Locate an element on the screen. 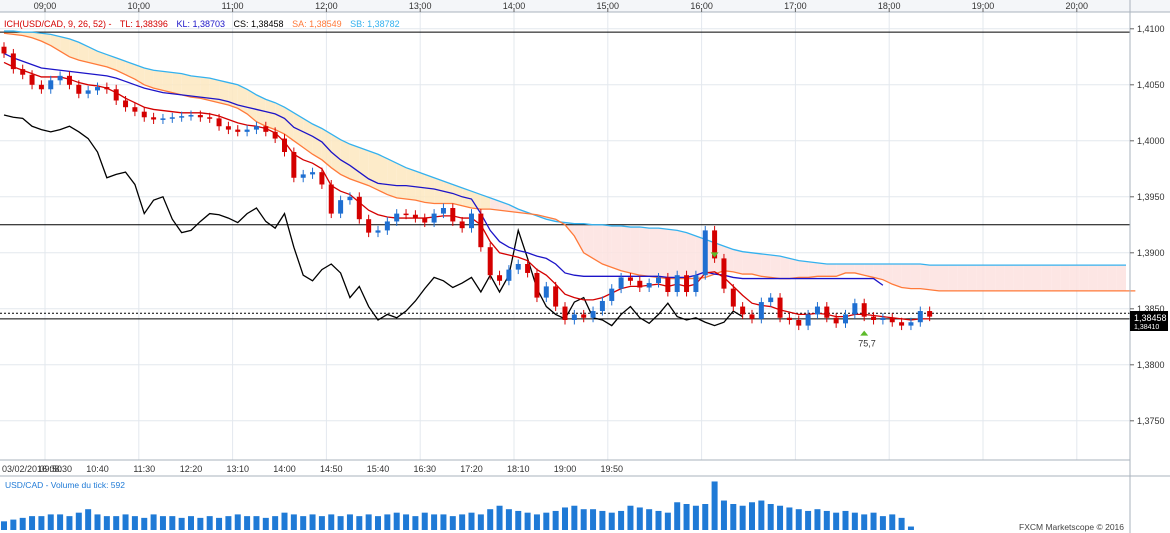  current-price-tag: 1,38458 1,38410 is located at coordinates (1149, 321).